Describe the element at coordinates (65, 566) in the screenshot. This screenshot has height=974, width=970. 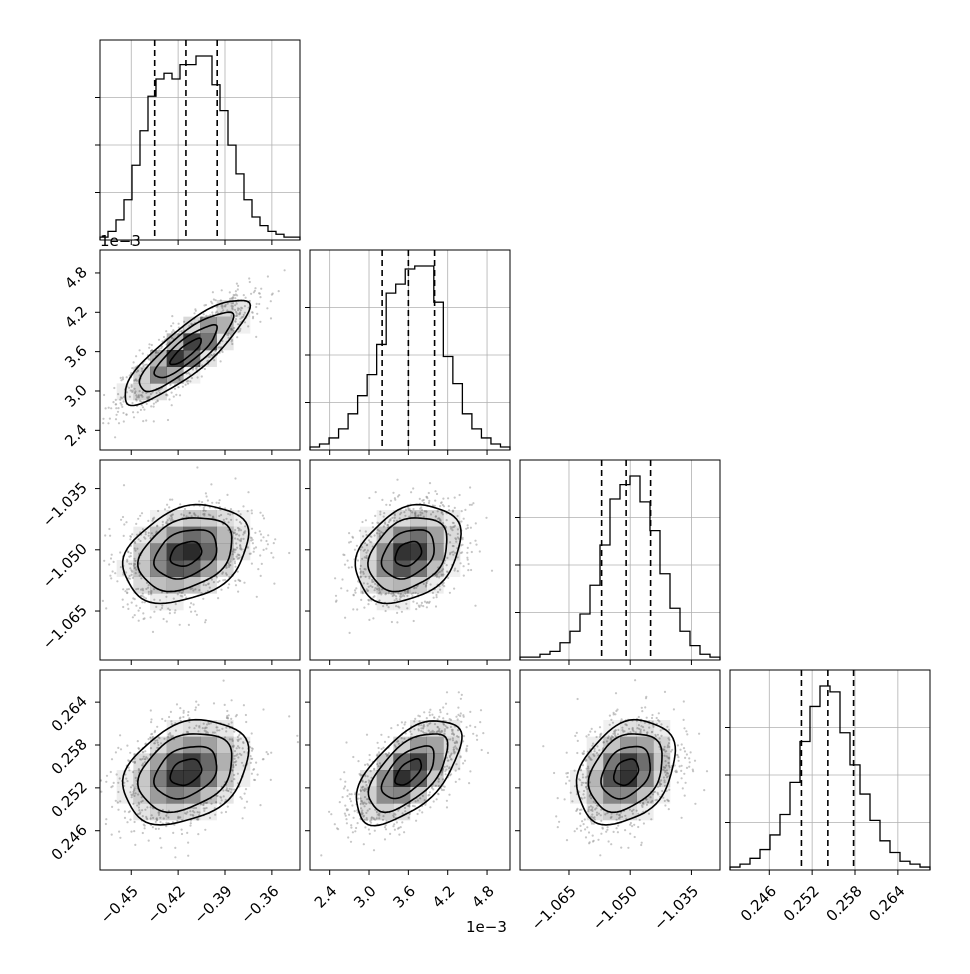
I see `y-tick-label: −1.050` at that location.